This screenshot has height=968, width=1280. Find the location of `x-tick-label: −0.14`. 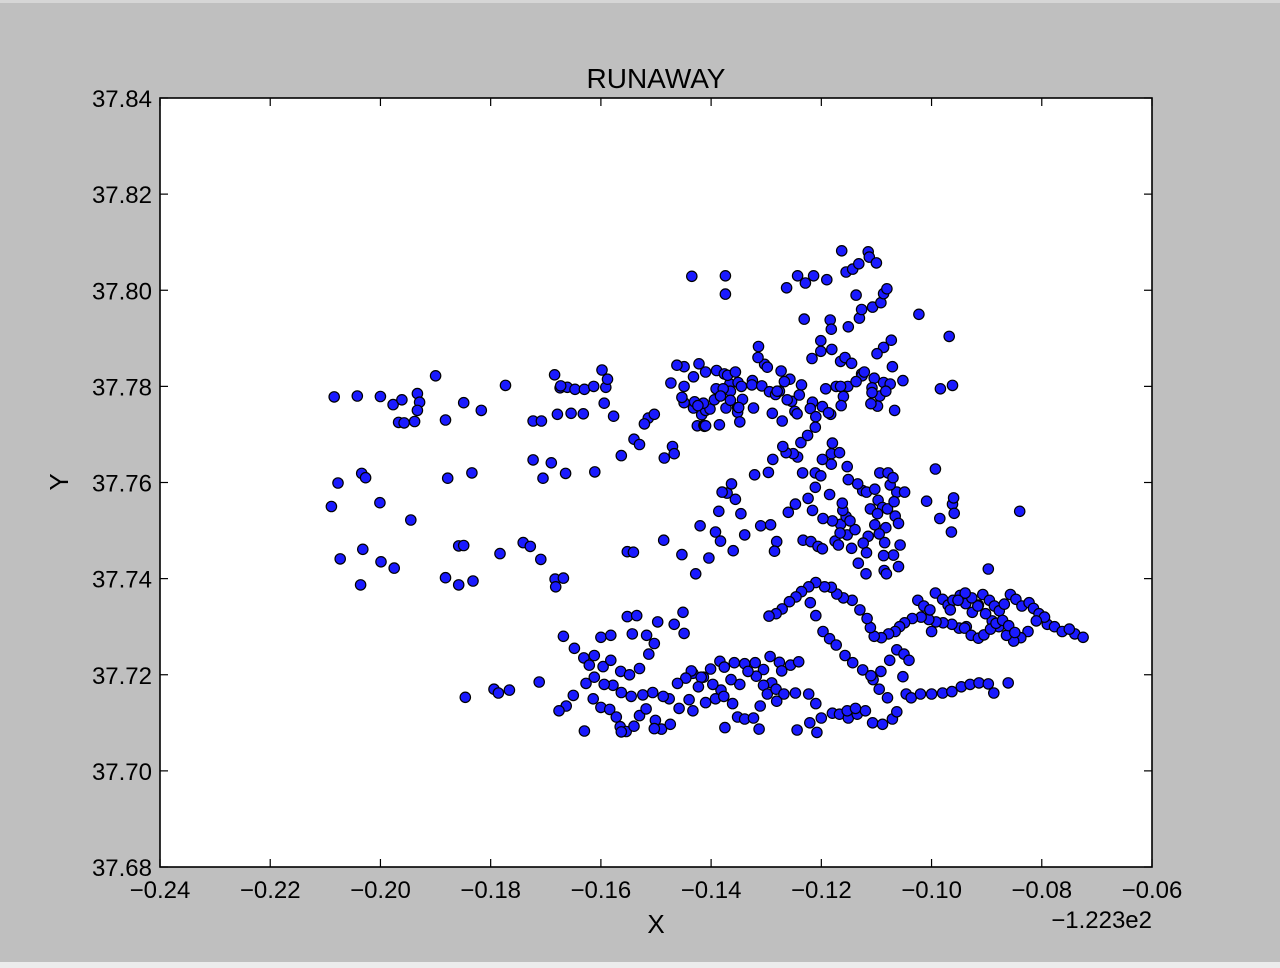

x-tick-label: −0.14 is located at coordinates (711, 890).